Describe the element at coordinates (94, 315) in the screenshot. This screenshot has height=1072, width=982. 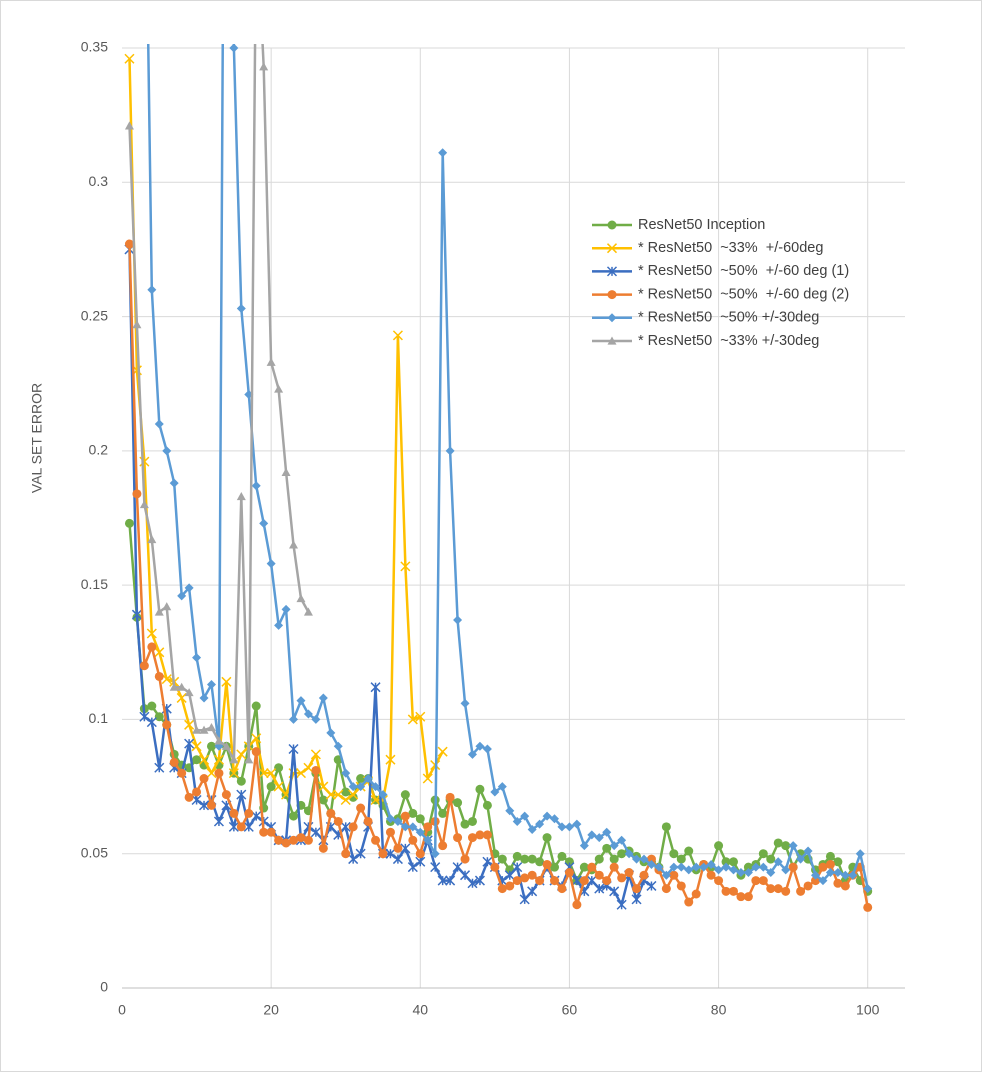
I see `y-tick-label: 0.25` at that location.